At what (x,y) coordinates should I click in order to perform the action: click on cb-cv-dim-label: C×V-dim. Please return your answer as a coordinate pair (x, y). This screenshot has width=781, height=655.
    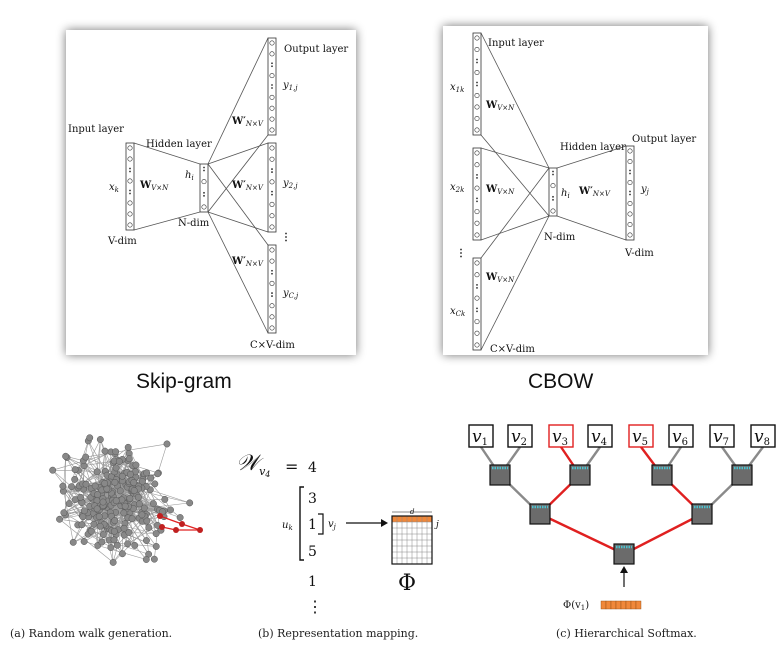
    Looking at the image, I should click on (512, 349).